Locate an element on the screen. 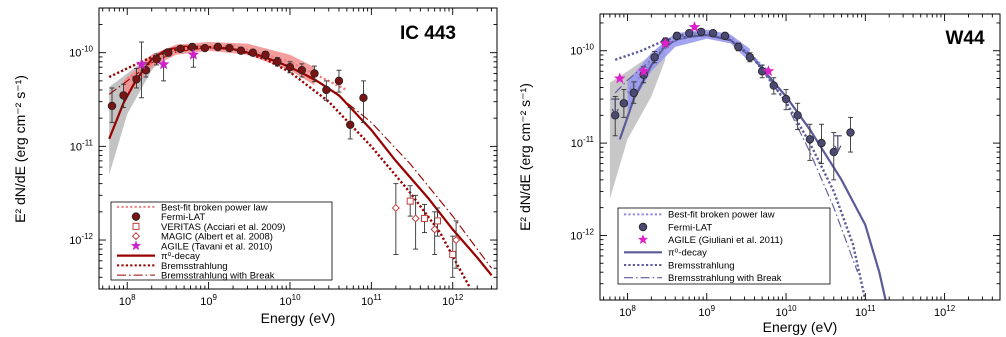  w44-x-tick-label-2: 1010 is located at coordinates (786, 311).